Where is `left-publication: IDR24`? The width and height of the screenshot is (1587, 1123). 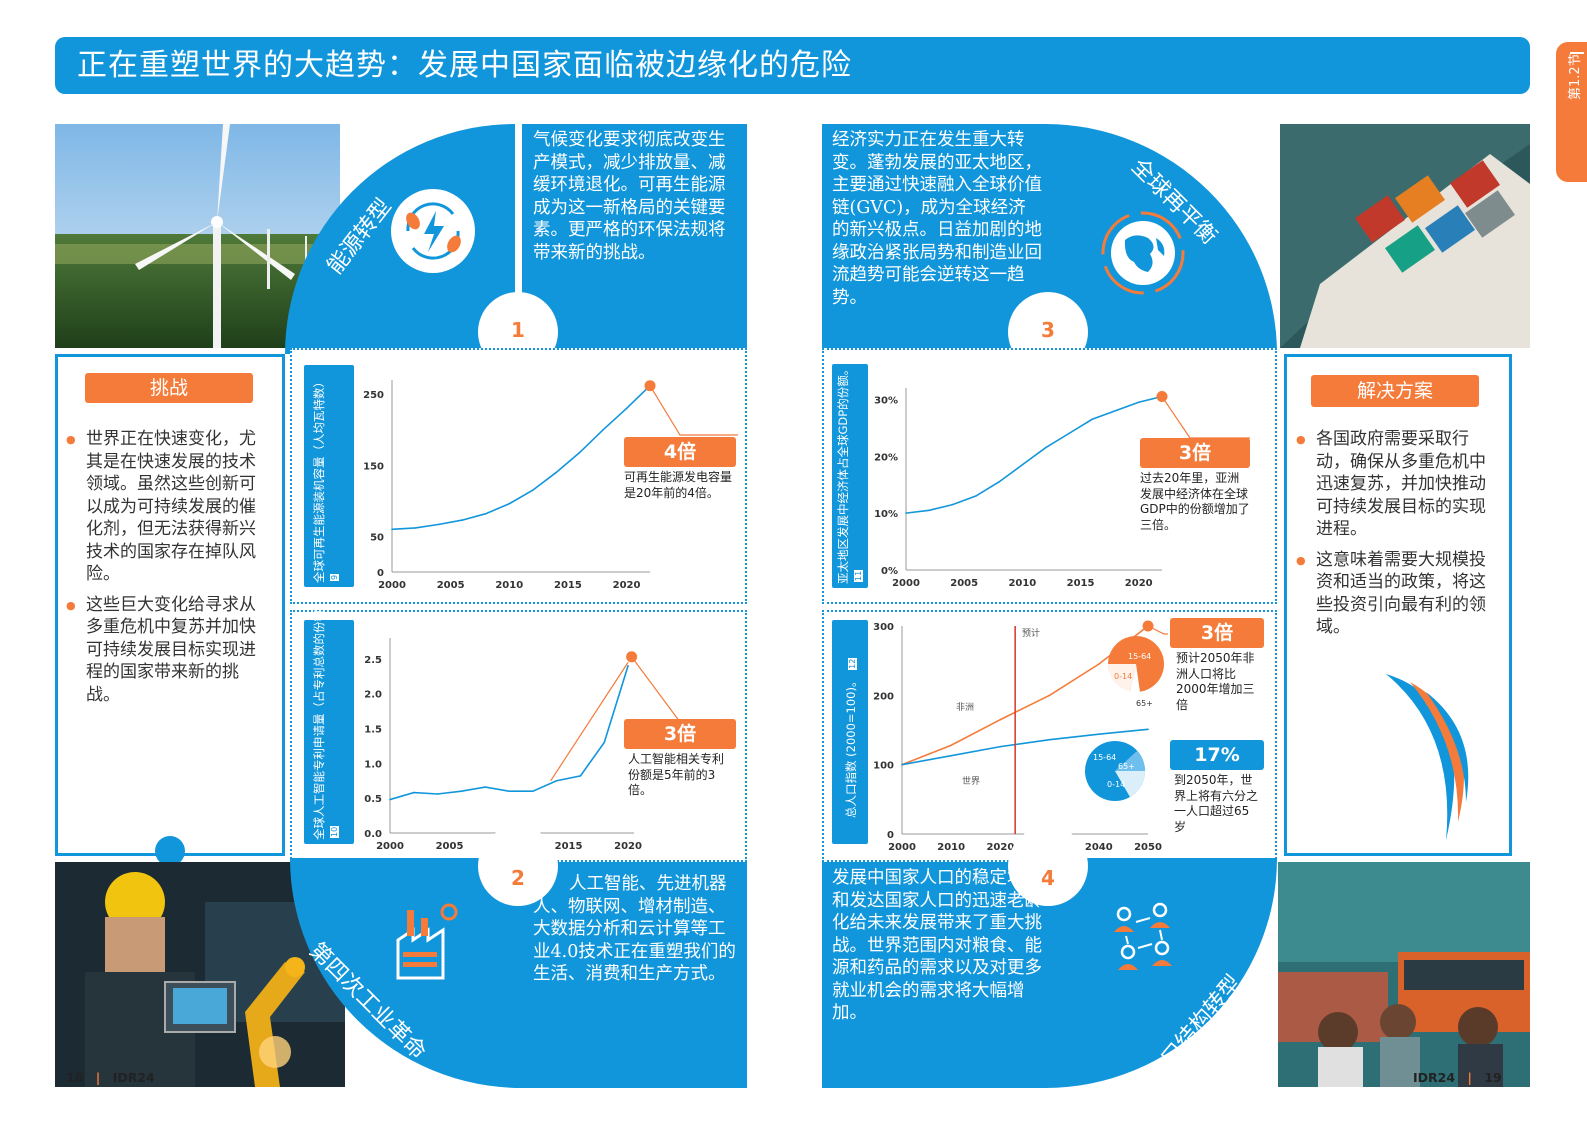
left-publication: IDR24 is located at coordinates (133, 1077).